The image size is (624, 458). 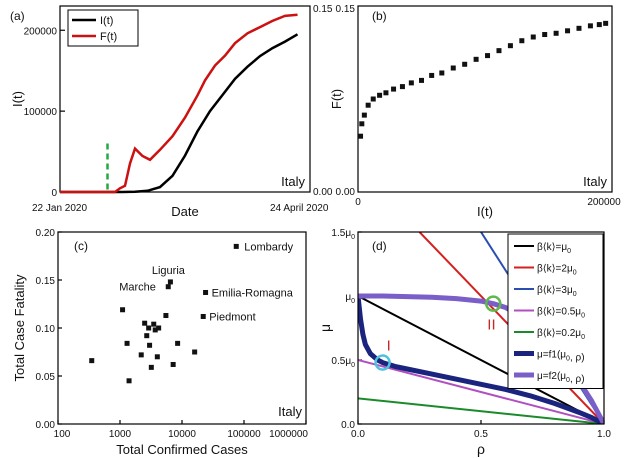 I want to click on panel-b-y-tick-label: 0.15, so click(x=346, y=9).